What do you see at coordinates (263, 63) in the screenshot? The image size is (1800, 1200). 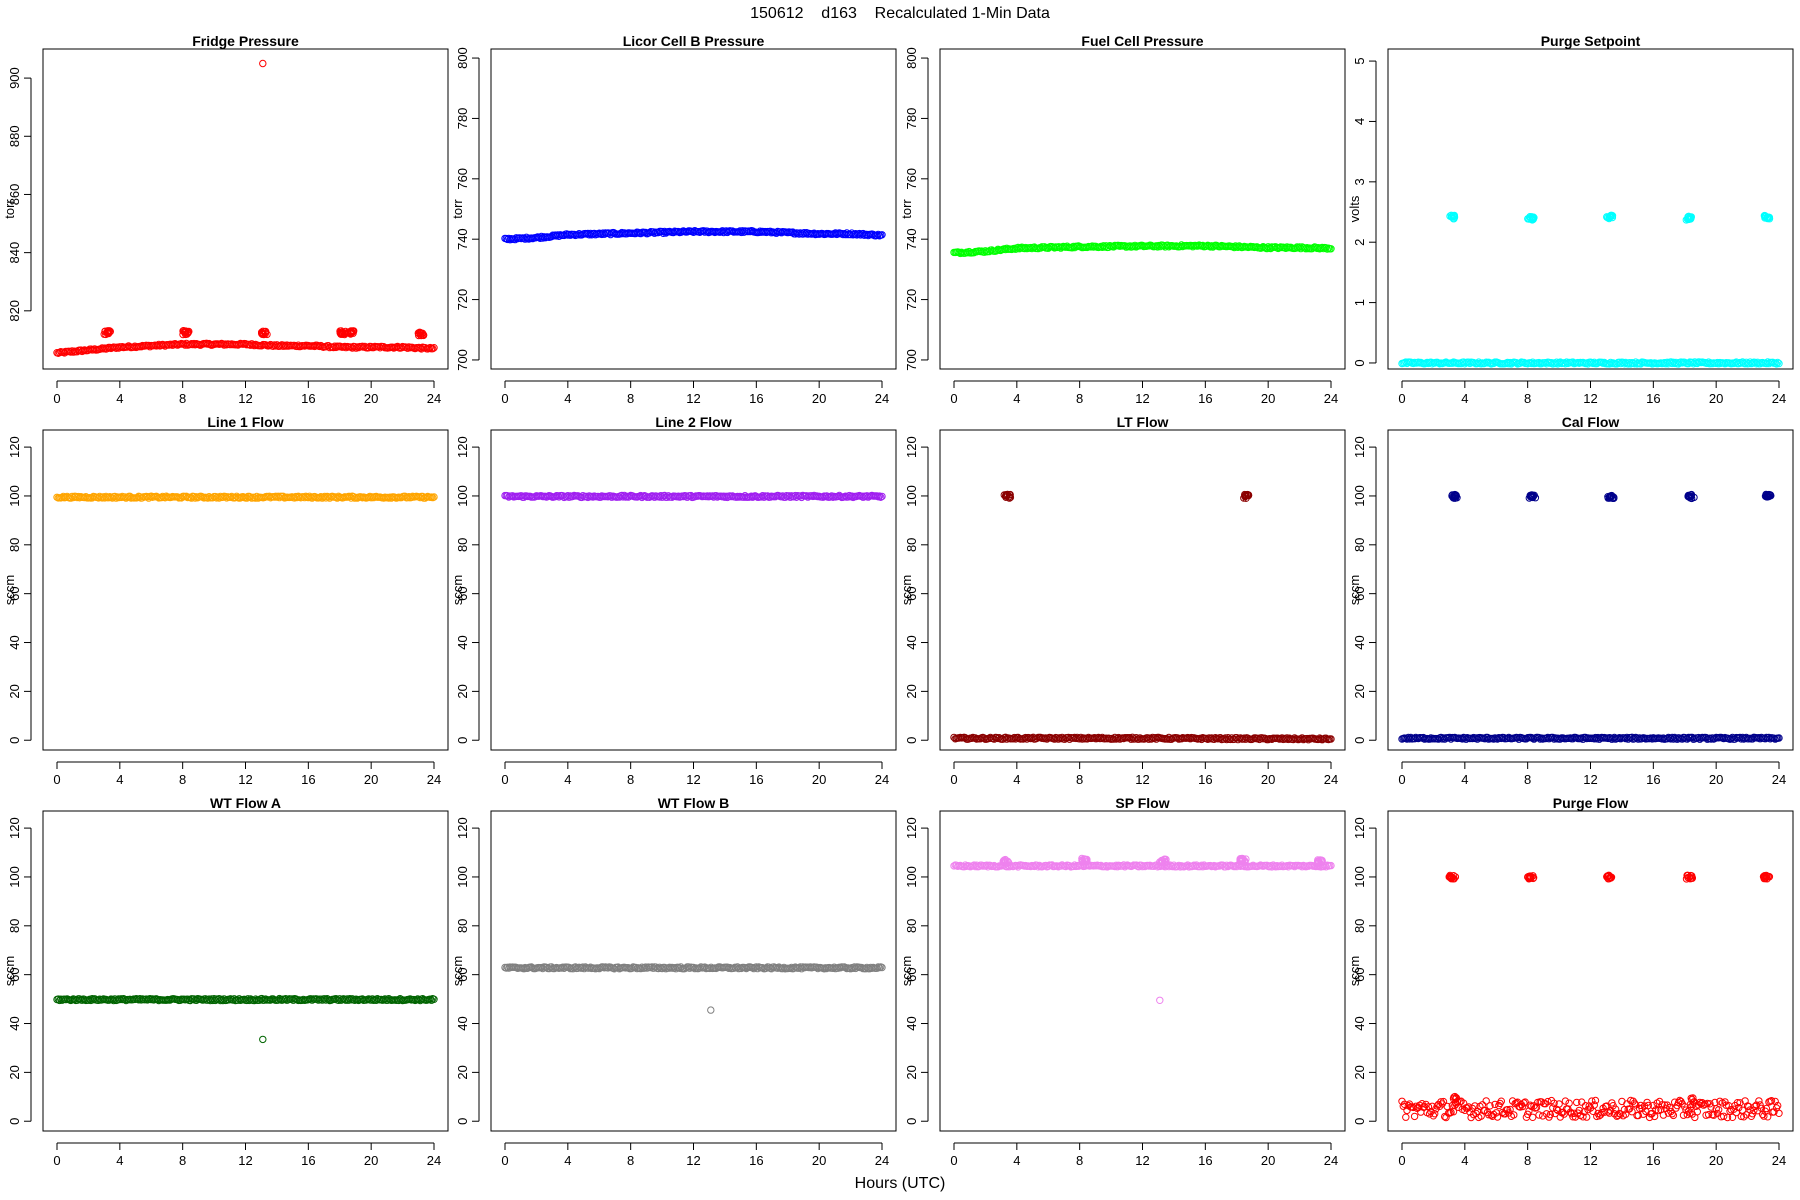 I see `outlier-point` at bounding box center [263, 63].